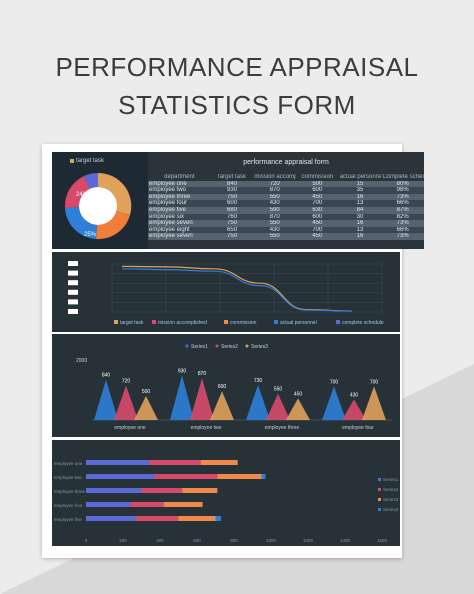 This screenshot has height=594, width=474. I want to click on table-cell: 98%, so click(402, 190).